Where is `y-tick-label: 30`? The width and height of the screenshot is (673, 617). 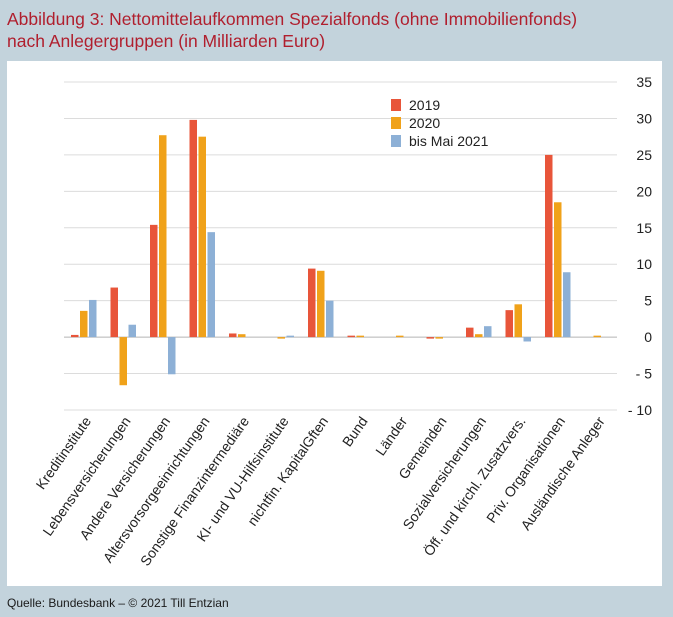
y-tick-label: 30 is located at coordinates (644, 118).